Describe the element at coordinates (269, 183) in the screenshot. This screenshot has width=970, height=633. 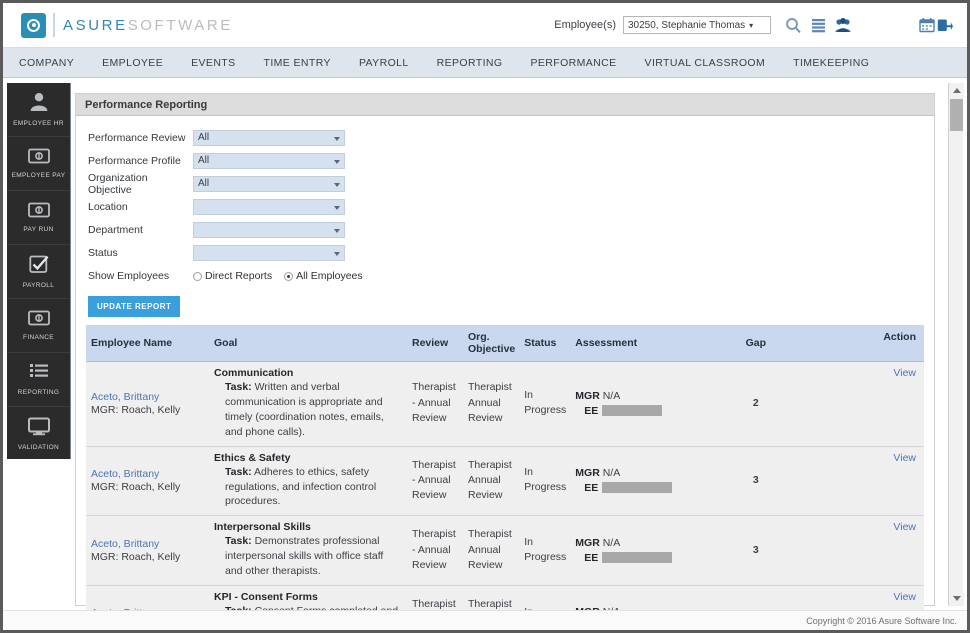
I see `organization-objective-select: All` at that location.